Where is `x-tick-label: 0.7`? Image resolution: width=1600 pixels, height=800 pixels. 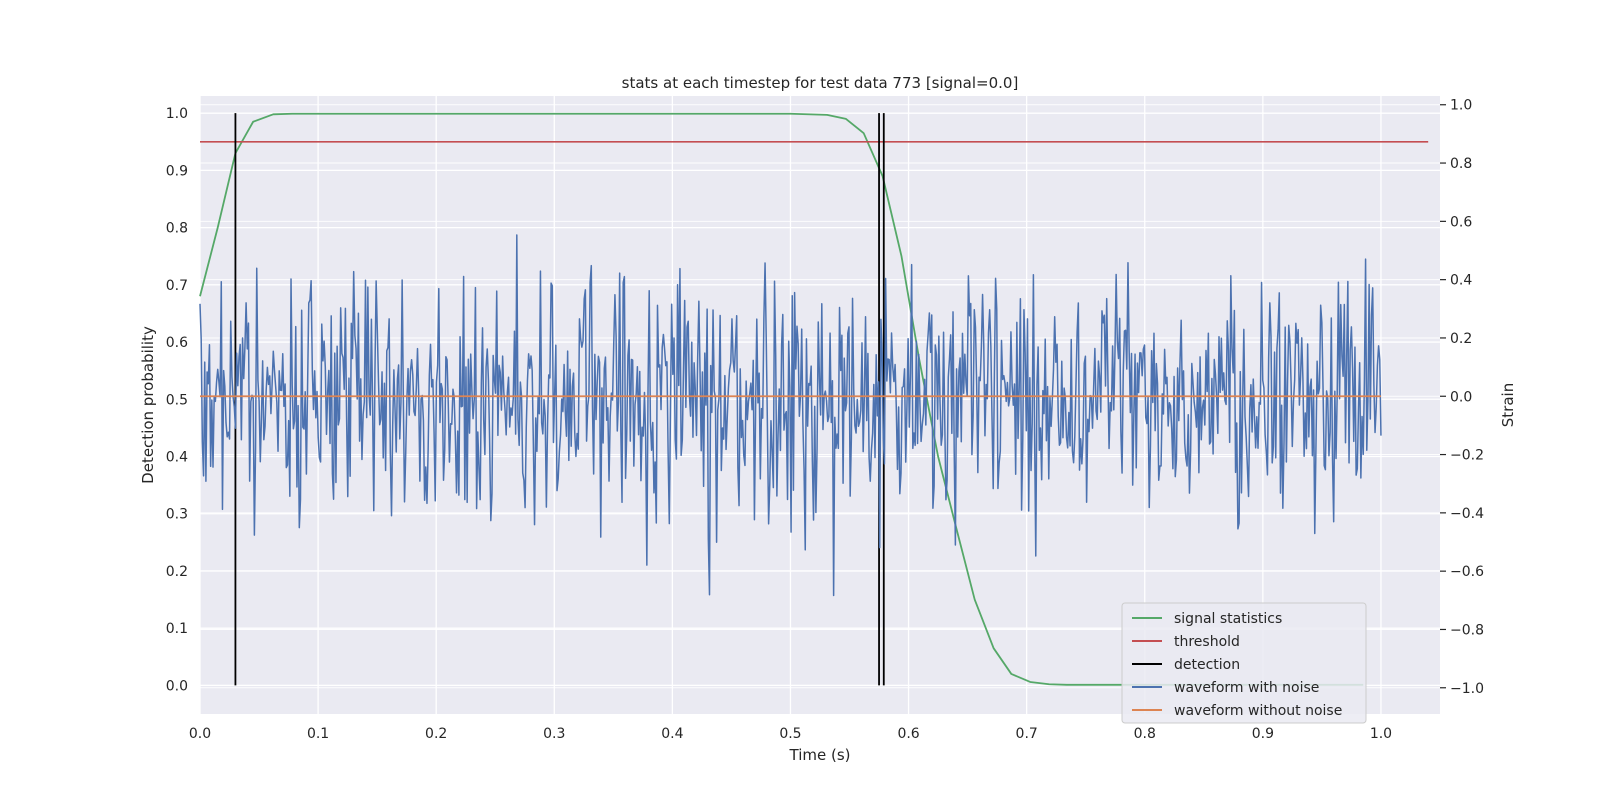 x-tick-label: 0.7 is located at coordinates (1027, 734).